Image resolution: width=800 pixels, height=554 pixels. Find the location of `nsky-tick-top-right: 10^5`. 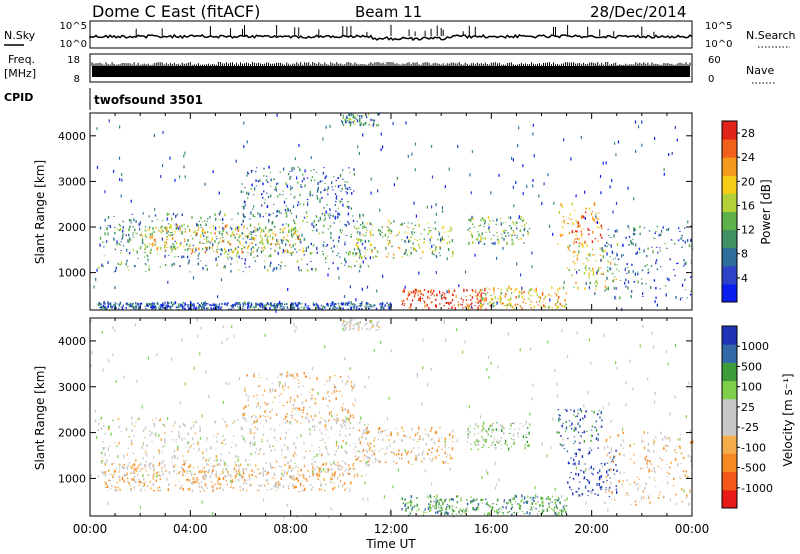

nsky-tick-top-right: 10^5 is located at coordinates (718, 26).